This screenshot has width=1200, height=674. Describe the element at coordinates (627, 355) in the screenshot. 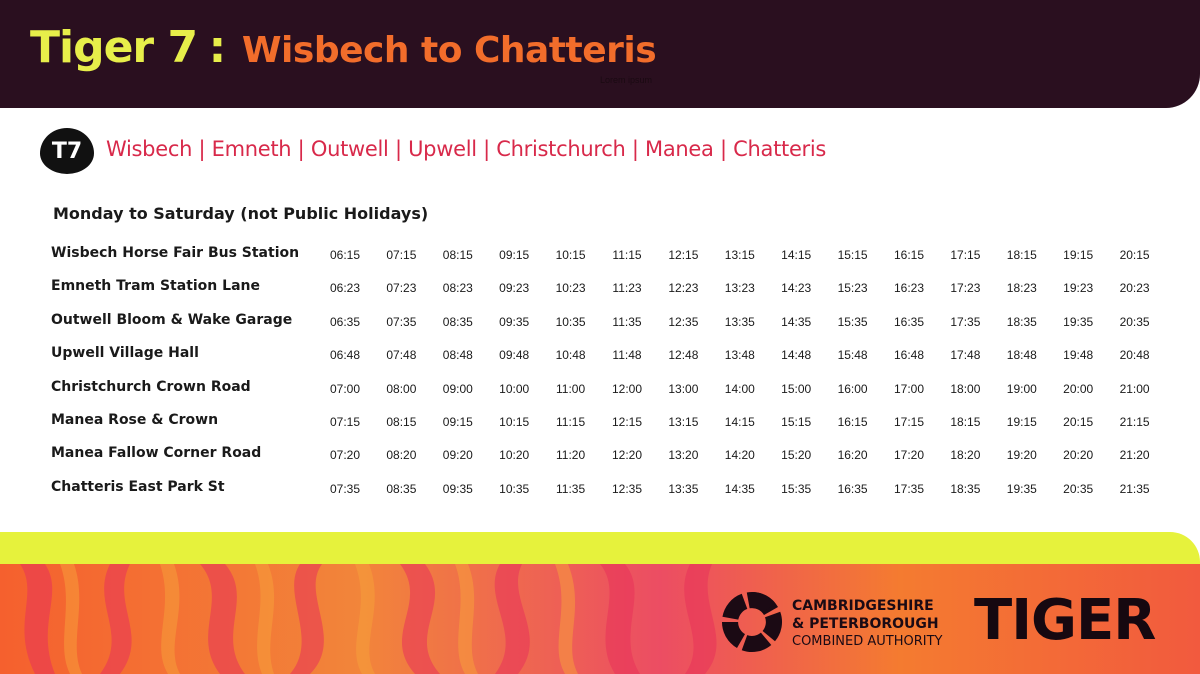

I see `departure-time: 11:48` at that location.